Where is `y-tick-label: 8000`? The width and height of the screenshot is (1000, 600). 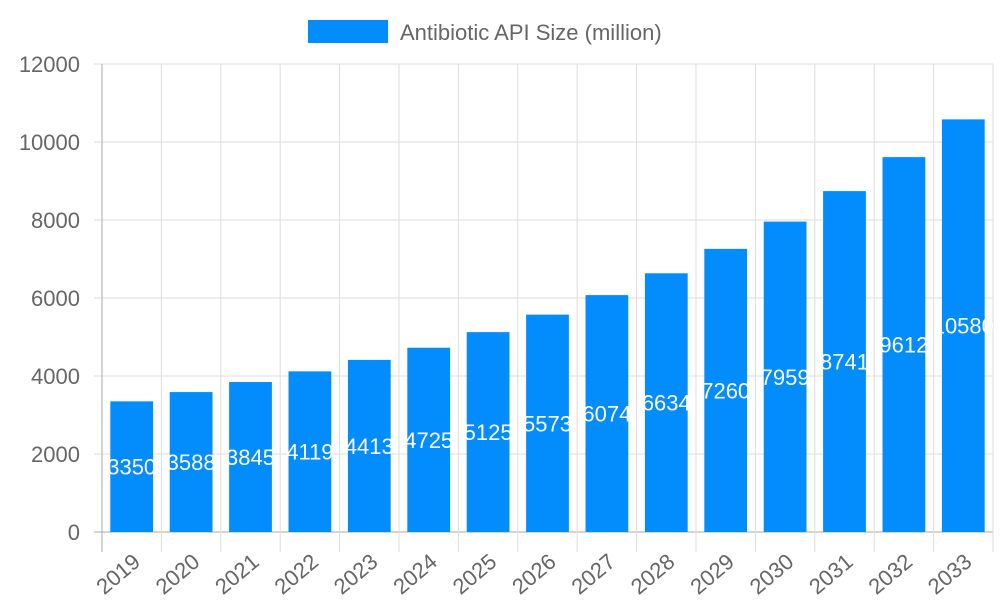 y-tick-label: 8000 is located at coordinates (55, 220).